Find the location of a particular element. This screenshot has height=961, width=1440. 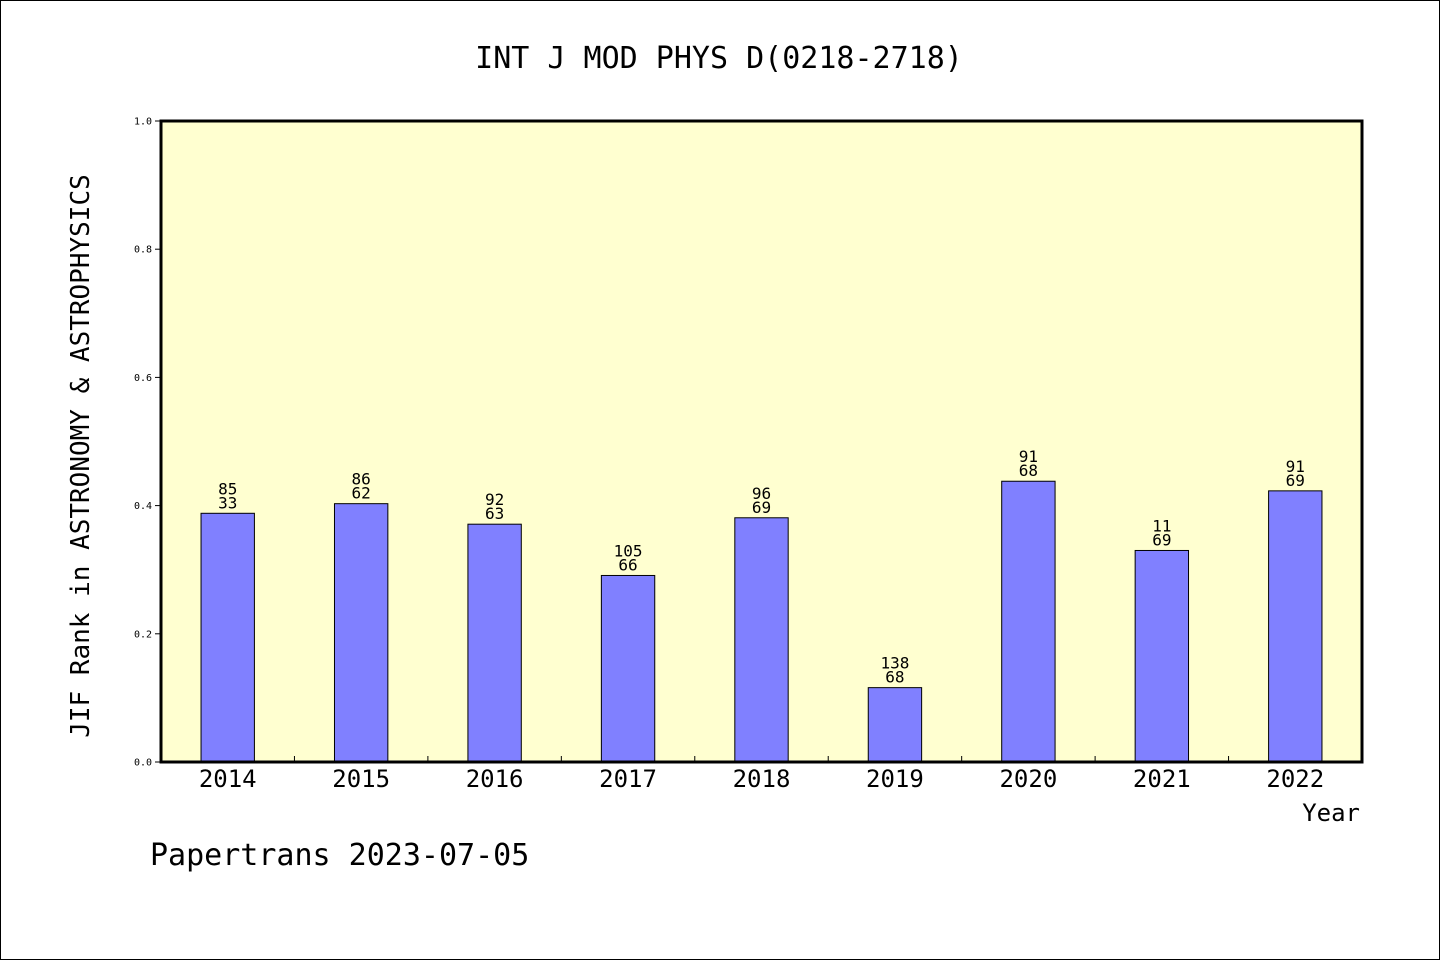

bar-data-label: 85 is located at coordinates (227, 488).